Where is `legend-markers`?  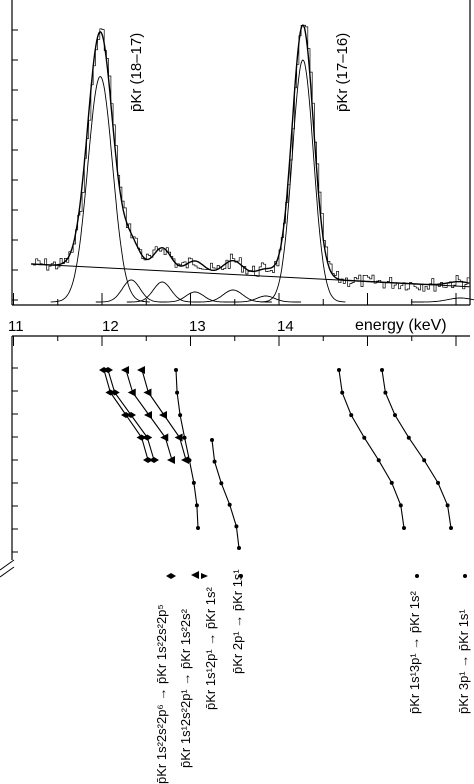 legend-markers is located at coordinates (316, 575).